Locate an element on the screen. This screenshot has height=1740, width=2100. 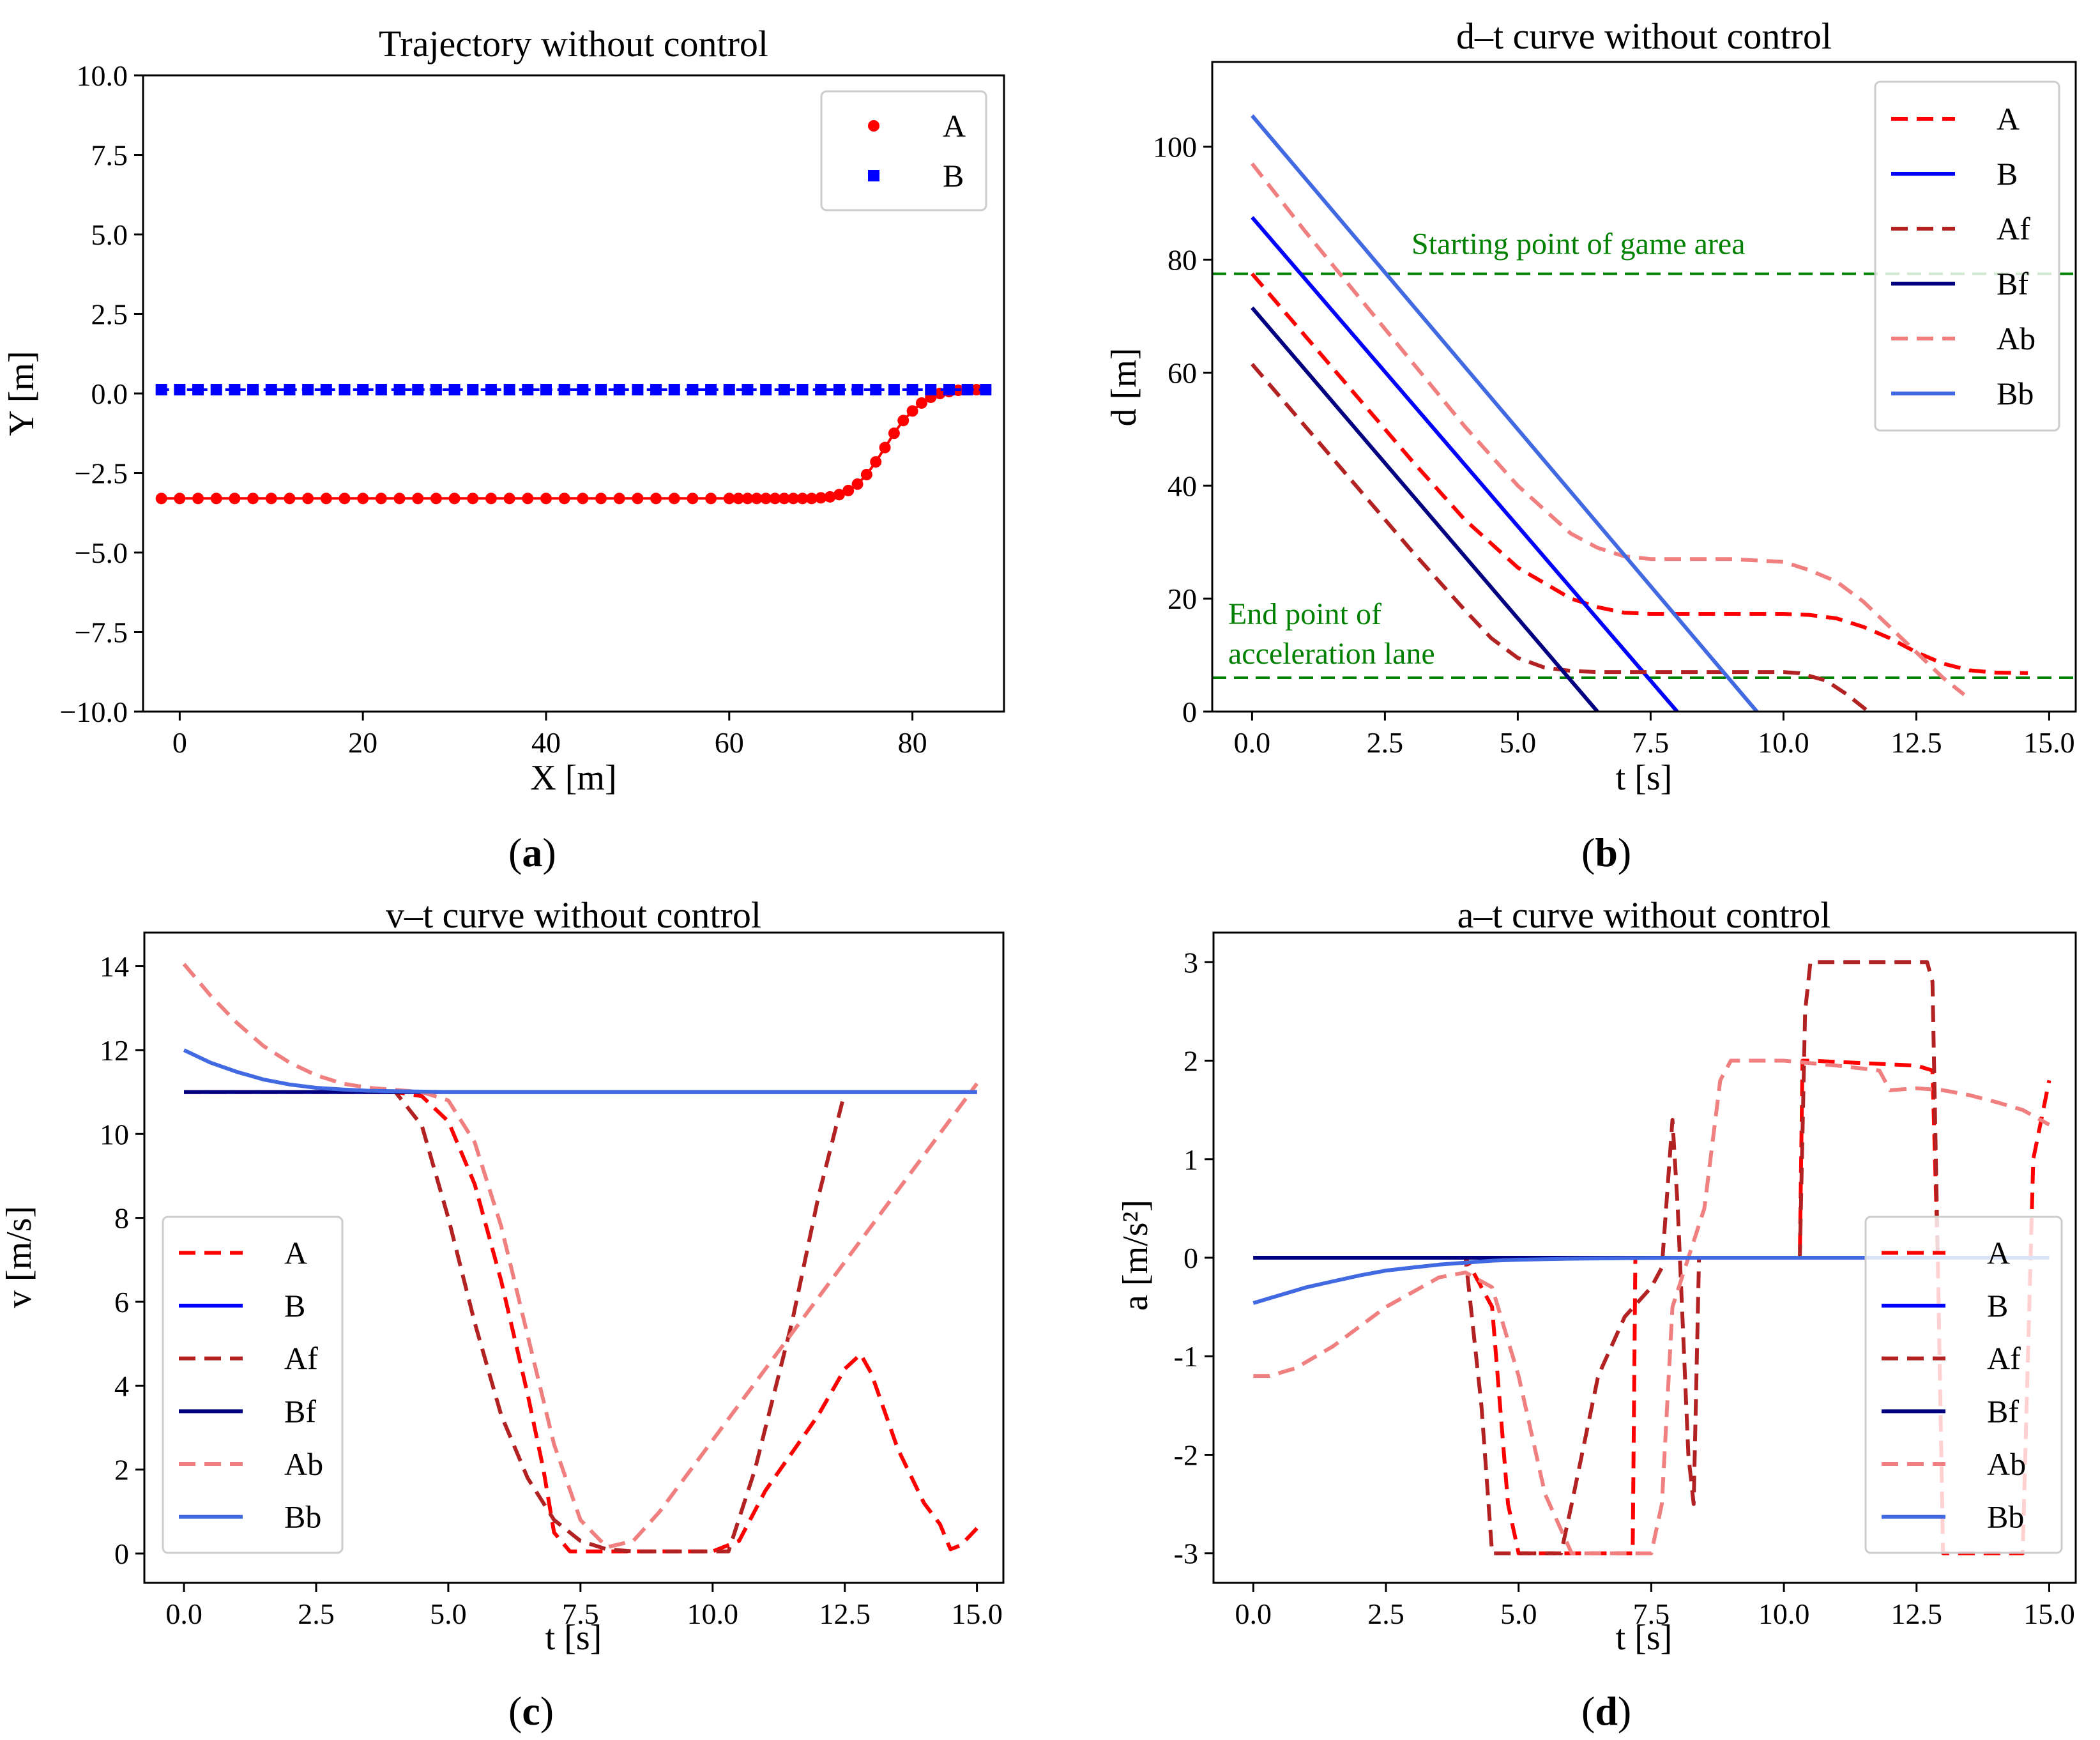
reference-label-line2: acceleration lane is located at coordinates (1331, 654).